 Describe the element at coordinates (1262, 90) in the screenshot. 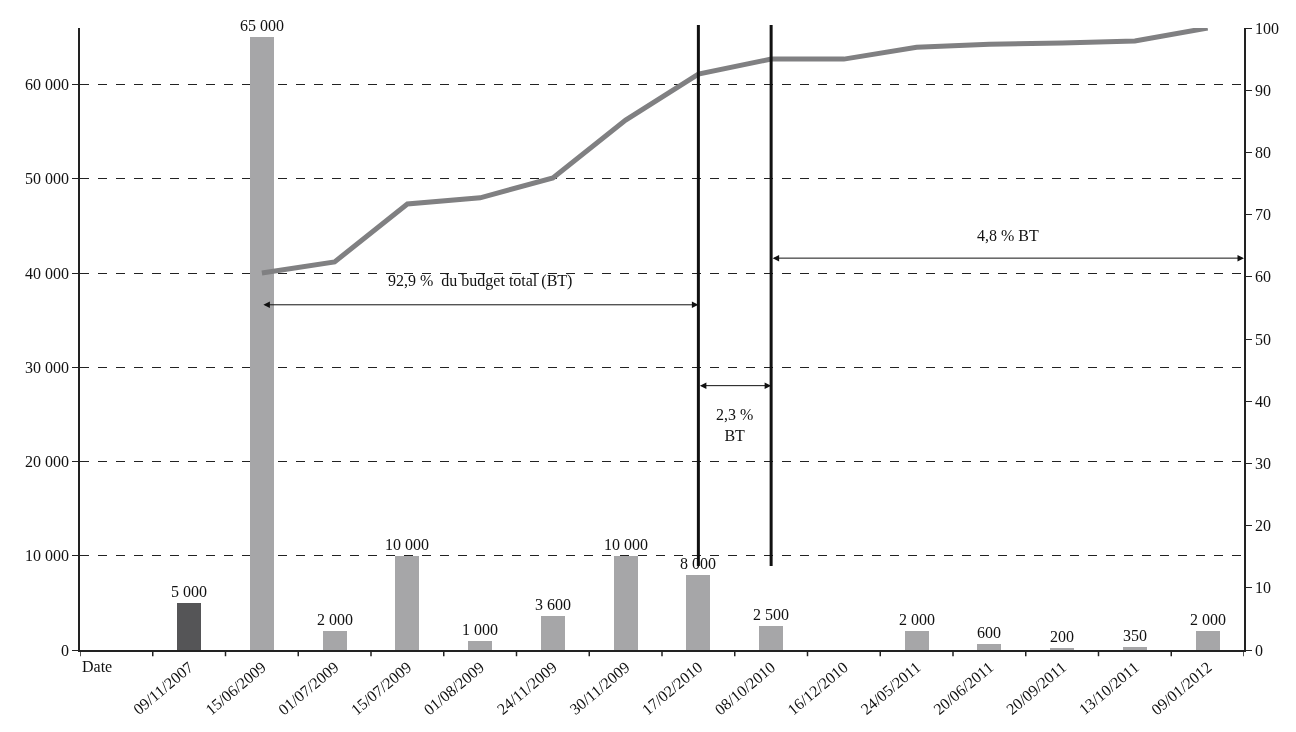

I see `y2-tick-label: 90` at that location.